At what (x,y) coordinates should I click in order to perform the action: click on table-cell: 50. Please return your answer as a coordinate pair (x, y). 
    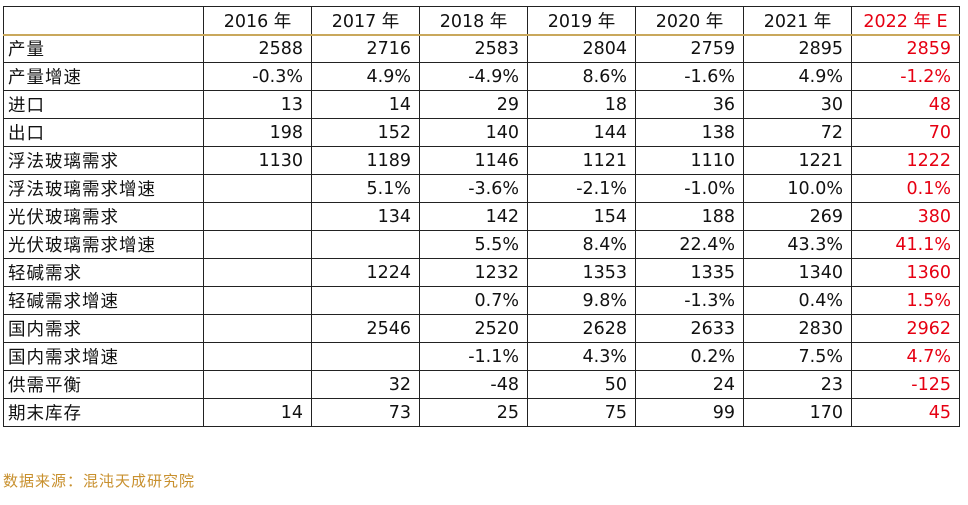
    Looking at the image, I should click on (581, 384).